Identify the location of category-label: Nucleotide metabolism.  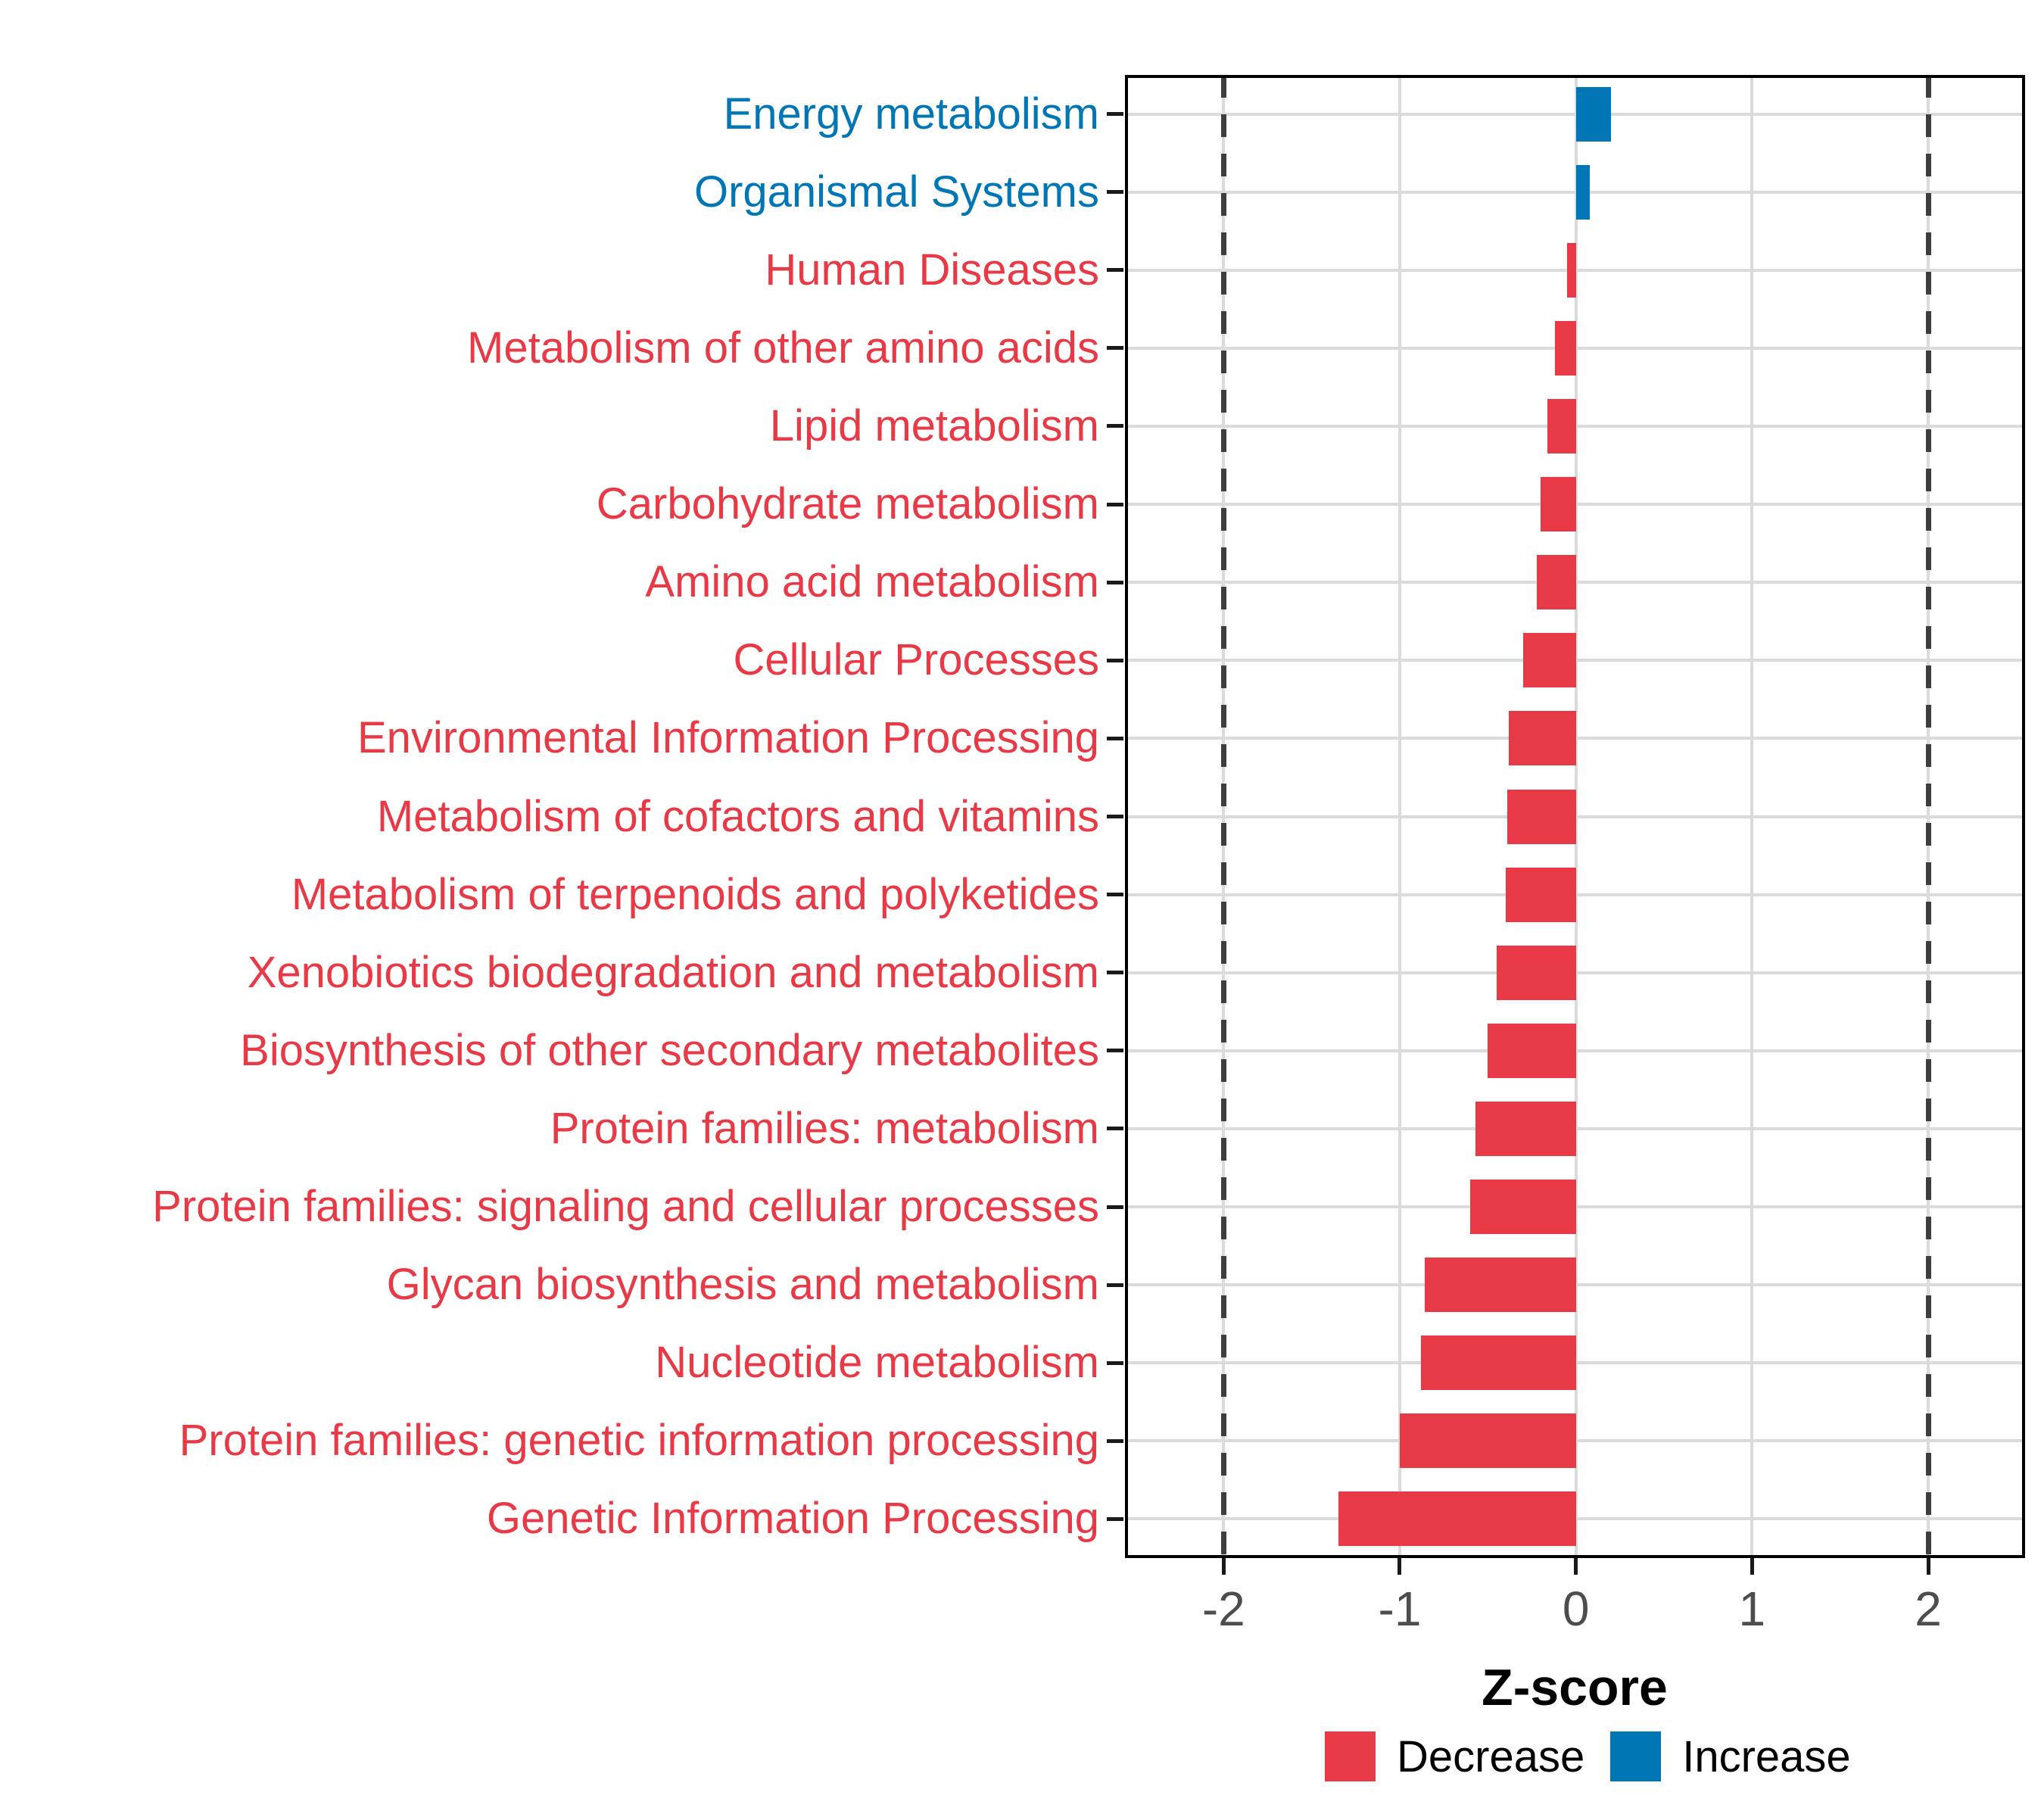
(877, 1363).